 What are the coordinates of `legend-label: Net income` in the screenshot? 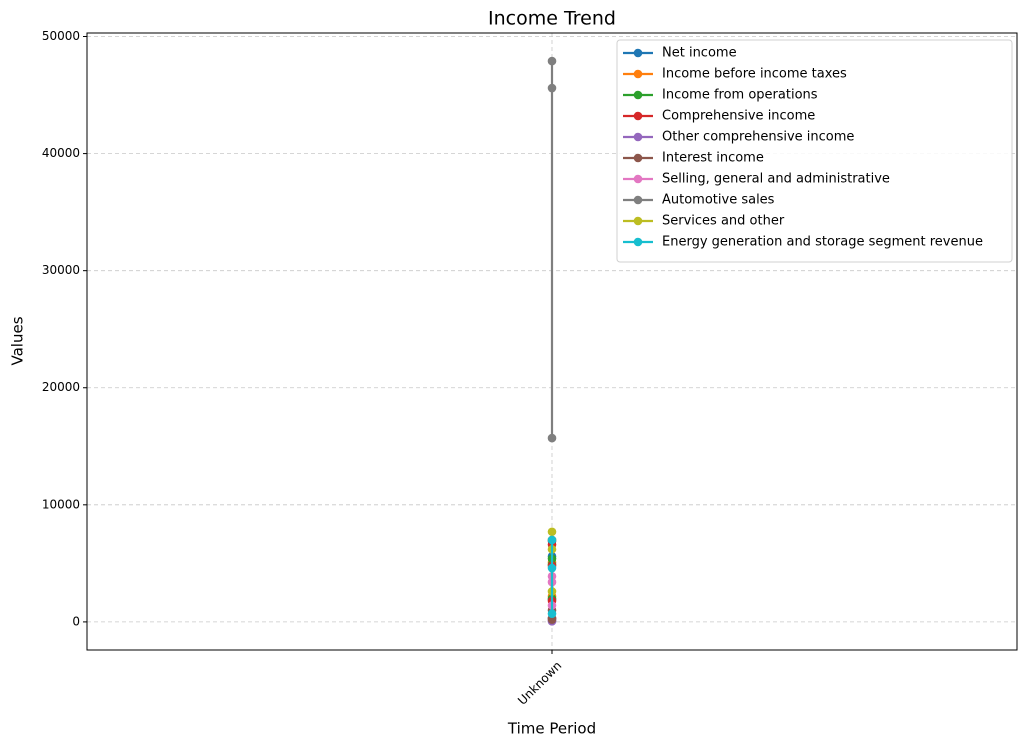 It's located at (699, 53).